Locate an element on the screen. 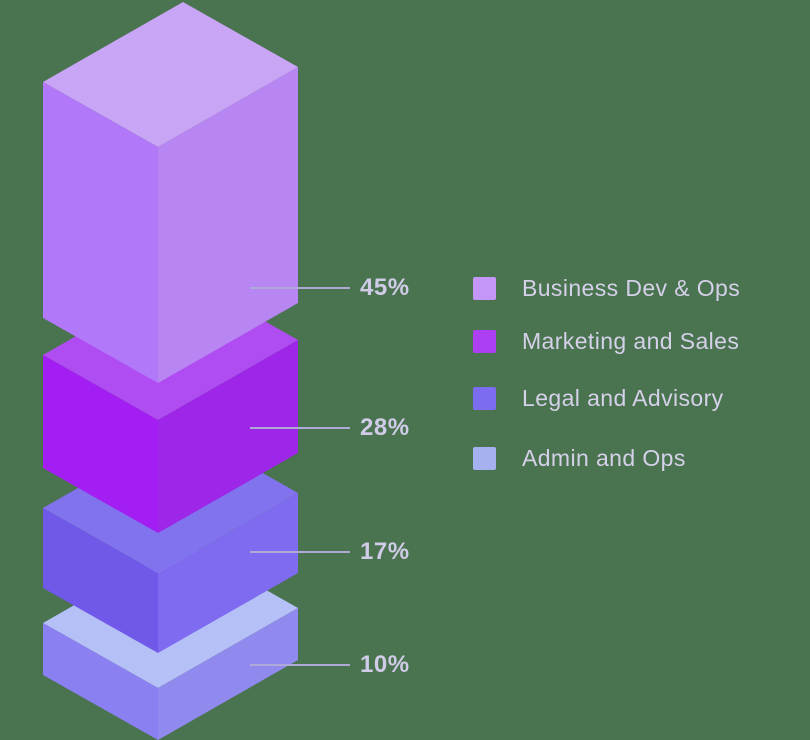  block-0-top-face is located at coordinates (170, 74).